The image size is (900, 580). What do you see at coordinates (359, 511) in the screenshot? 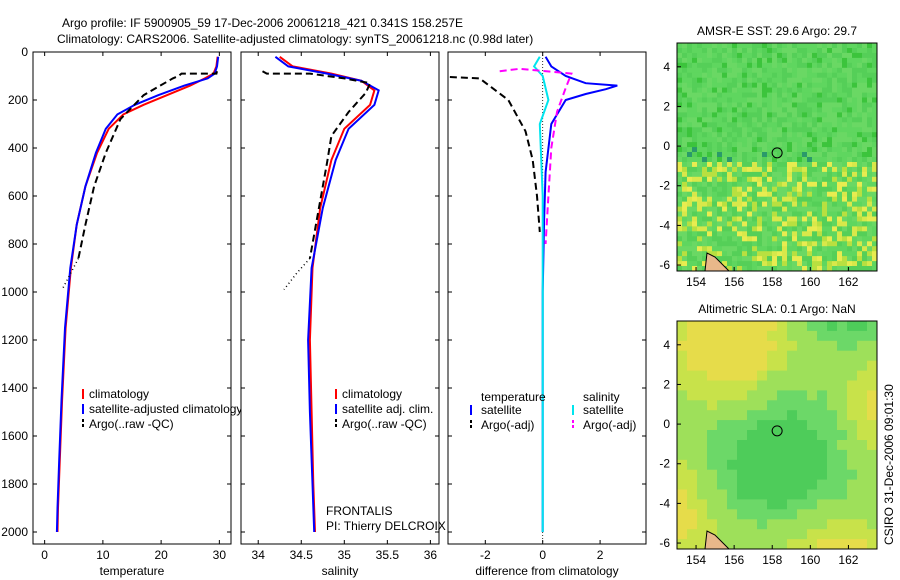
I see `annotation-program: FRONTALIS` at bounding box center [359, 511].